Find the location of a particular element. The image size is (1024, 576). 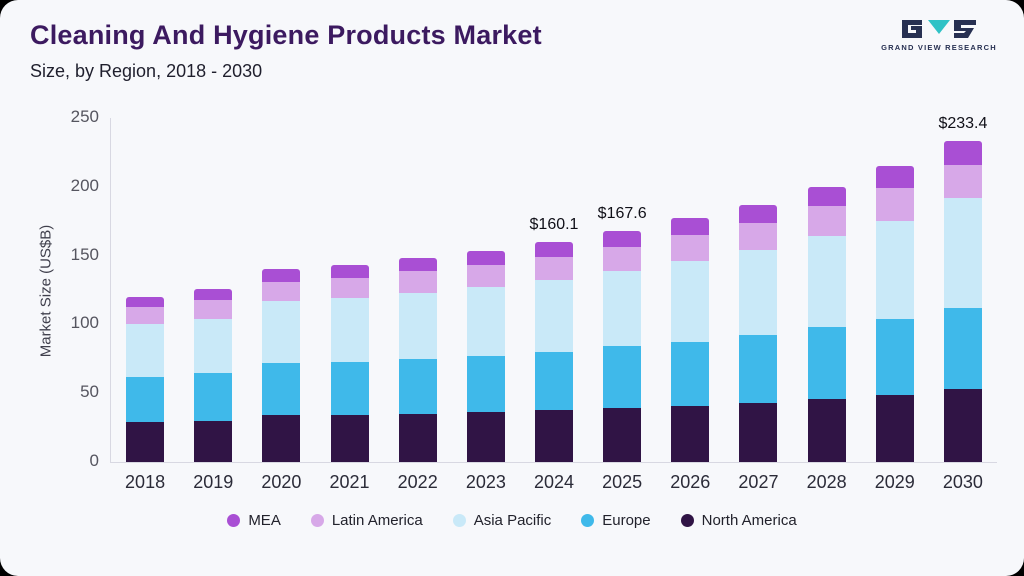

bar-total-label: $233.4 is located at coordinates (963, 123).